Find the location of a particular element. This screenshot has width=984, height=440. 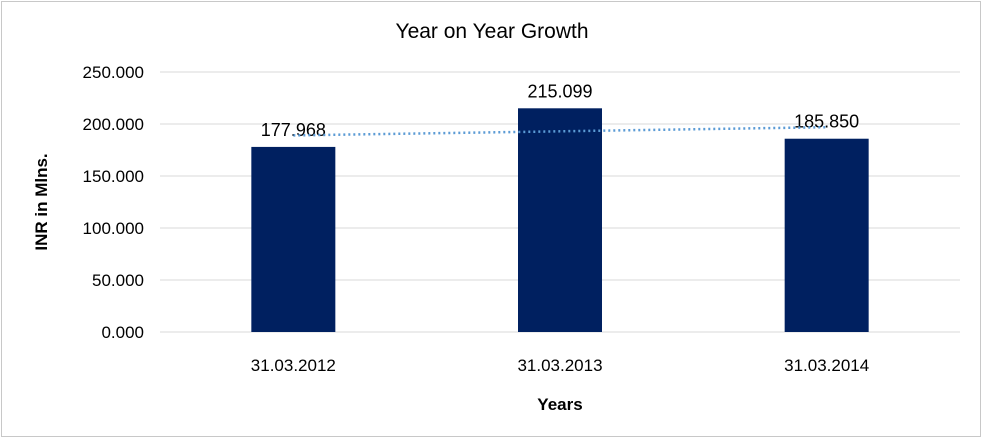

data-label: 185.850 is located at coordinates (826, 122).